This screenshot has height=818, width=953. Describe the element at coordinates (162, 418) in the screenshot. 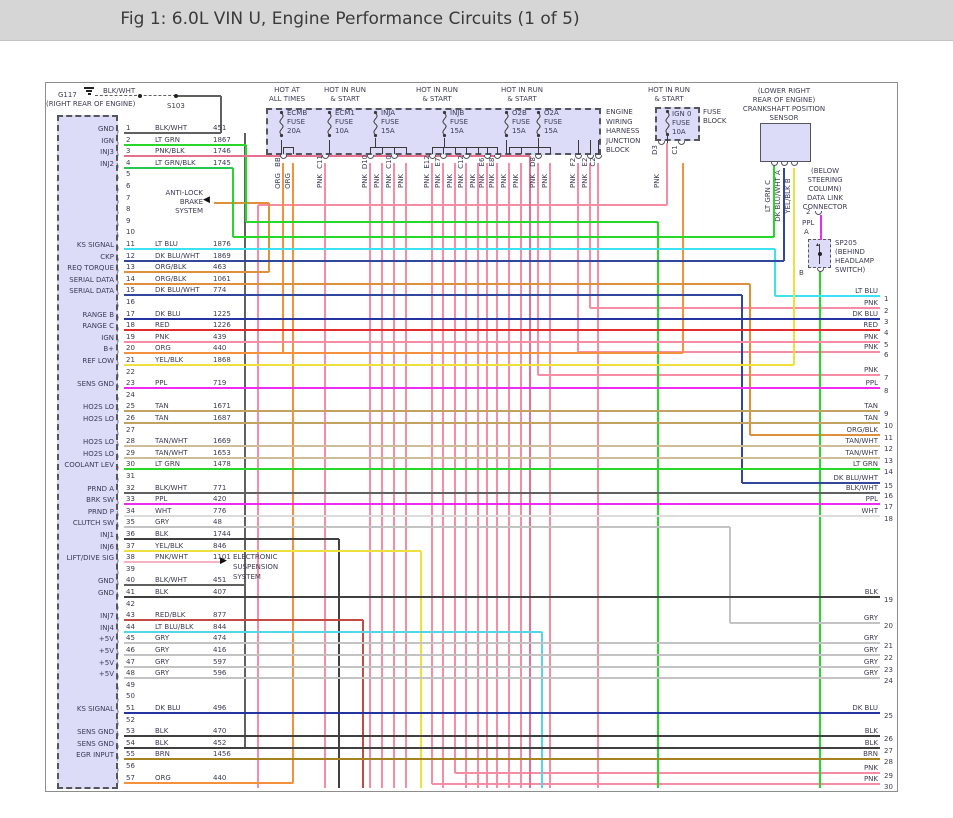

I see `wire-color-label: TAN` at that location.